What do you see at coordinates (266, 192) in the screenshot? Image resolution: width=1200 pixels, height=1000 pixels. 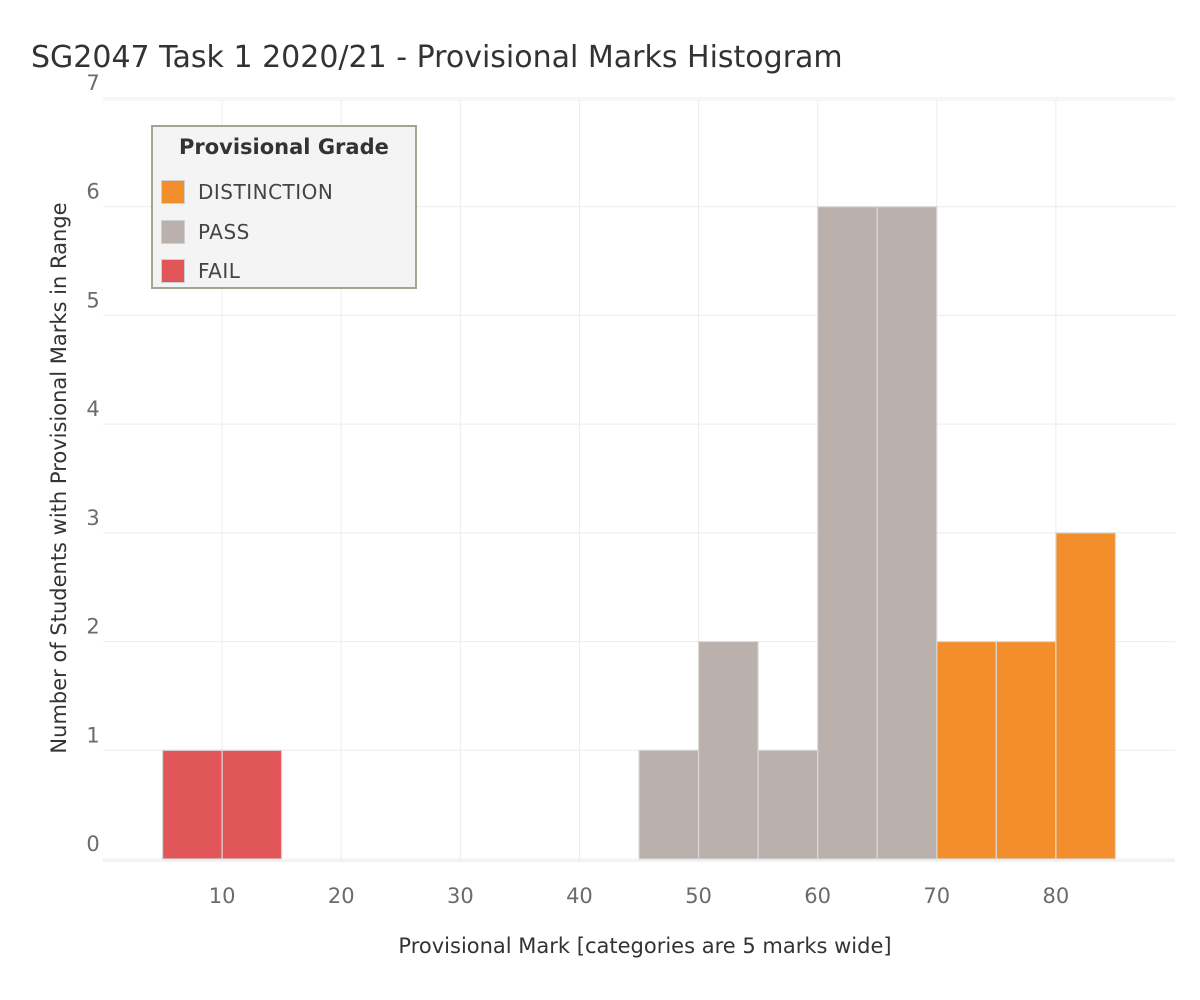 I see `legend-label-distinction: DISTINCTION` at bounding box center [266, 192].